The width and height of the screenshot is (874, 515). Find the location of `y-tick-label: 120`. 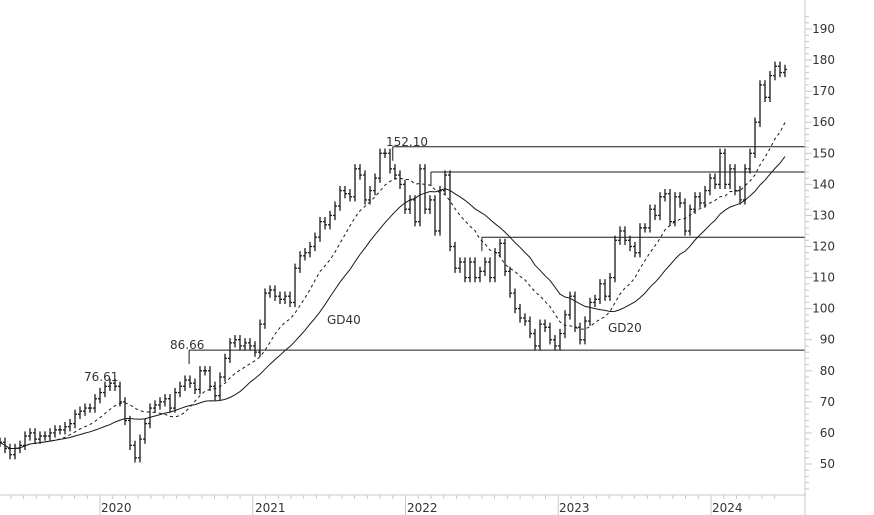

y-tick-label: 120 is located at coordinates (823, 247).